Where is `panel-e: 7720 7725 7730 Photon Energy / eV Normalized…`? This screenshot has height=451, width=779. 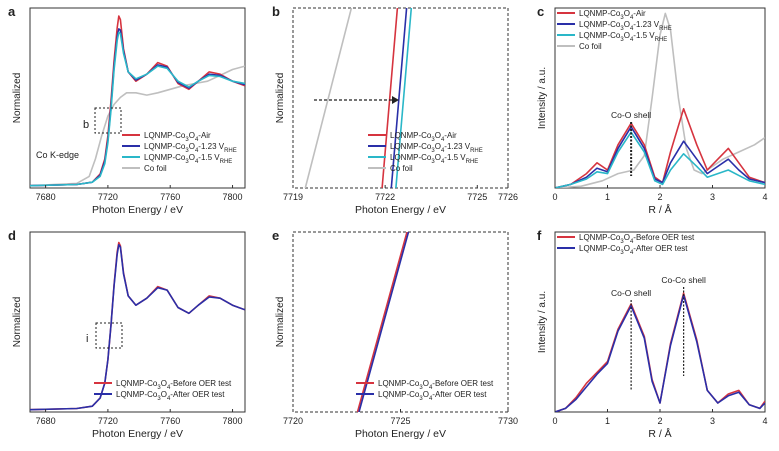
panel-e: 7720 7725 7730 Photon Energy / eV Normalized… is located at coordinates (395, 334).